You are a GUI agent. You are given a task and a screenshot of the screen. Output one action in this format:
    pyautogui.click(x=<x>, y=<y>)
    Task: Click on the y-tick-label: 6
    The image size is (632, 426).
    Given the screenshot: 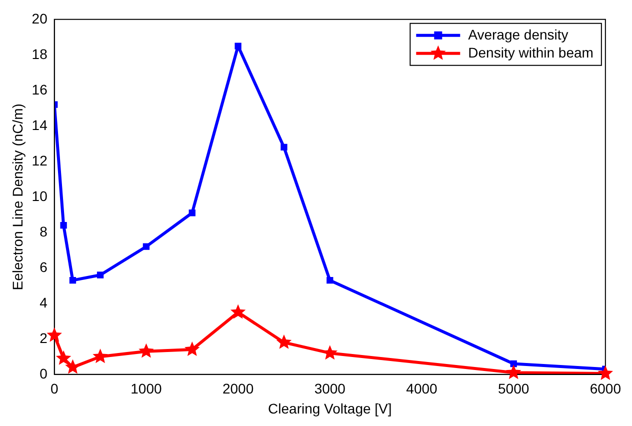 What is the action you would take?
    pyautogui.click(x=44, y=266)
    